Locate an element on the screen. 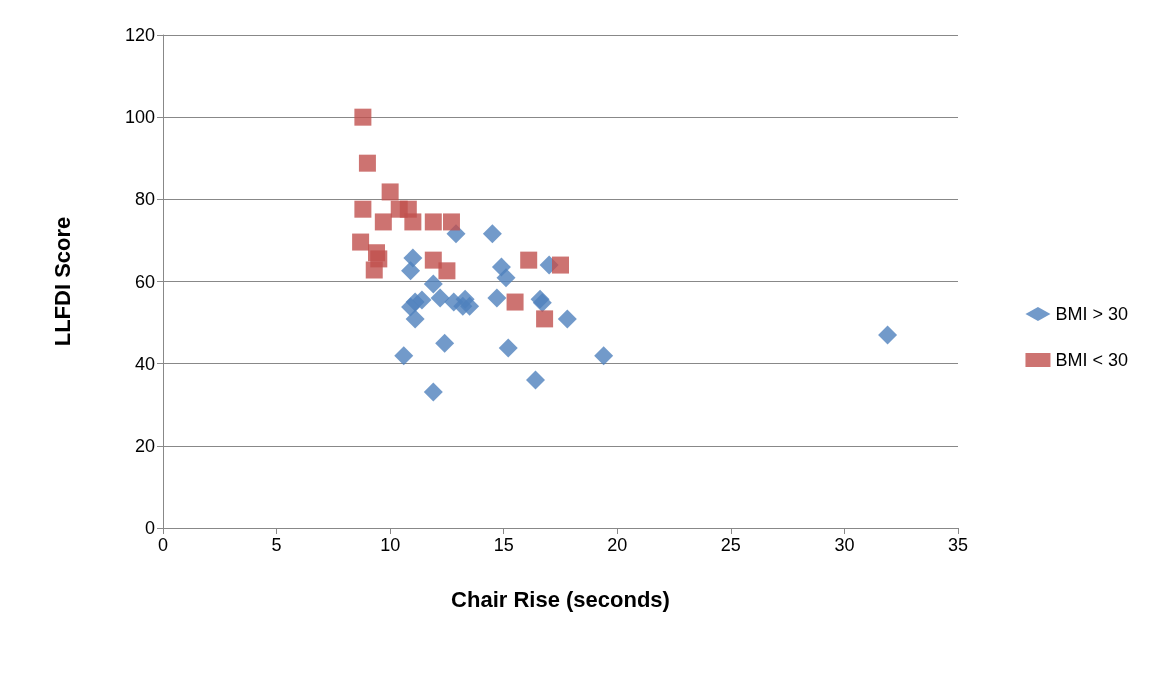  x-axis-title: Chair Rise (seconds) is located at coordinates (560, 599).